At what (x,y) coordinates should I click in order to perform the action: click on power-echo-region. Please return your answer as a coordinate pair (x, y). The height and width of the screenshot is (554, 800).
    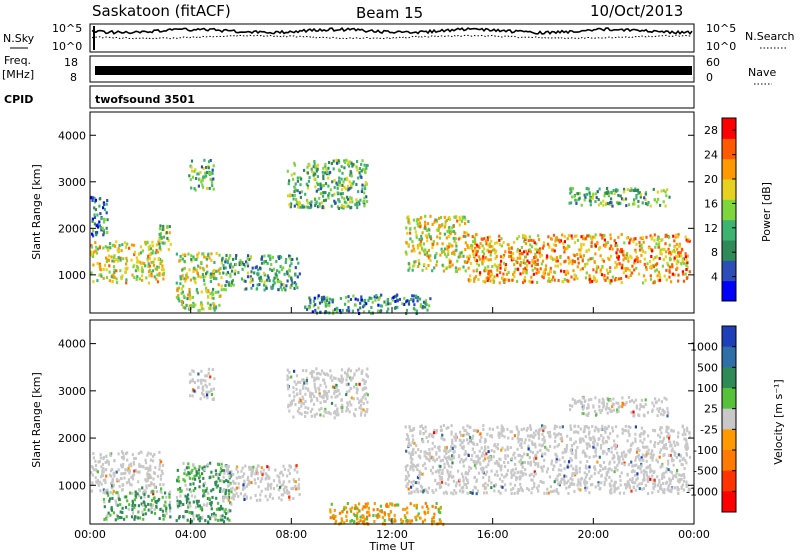
    Looking at the image, I should click on (199, 282).